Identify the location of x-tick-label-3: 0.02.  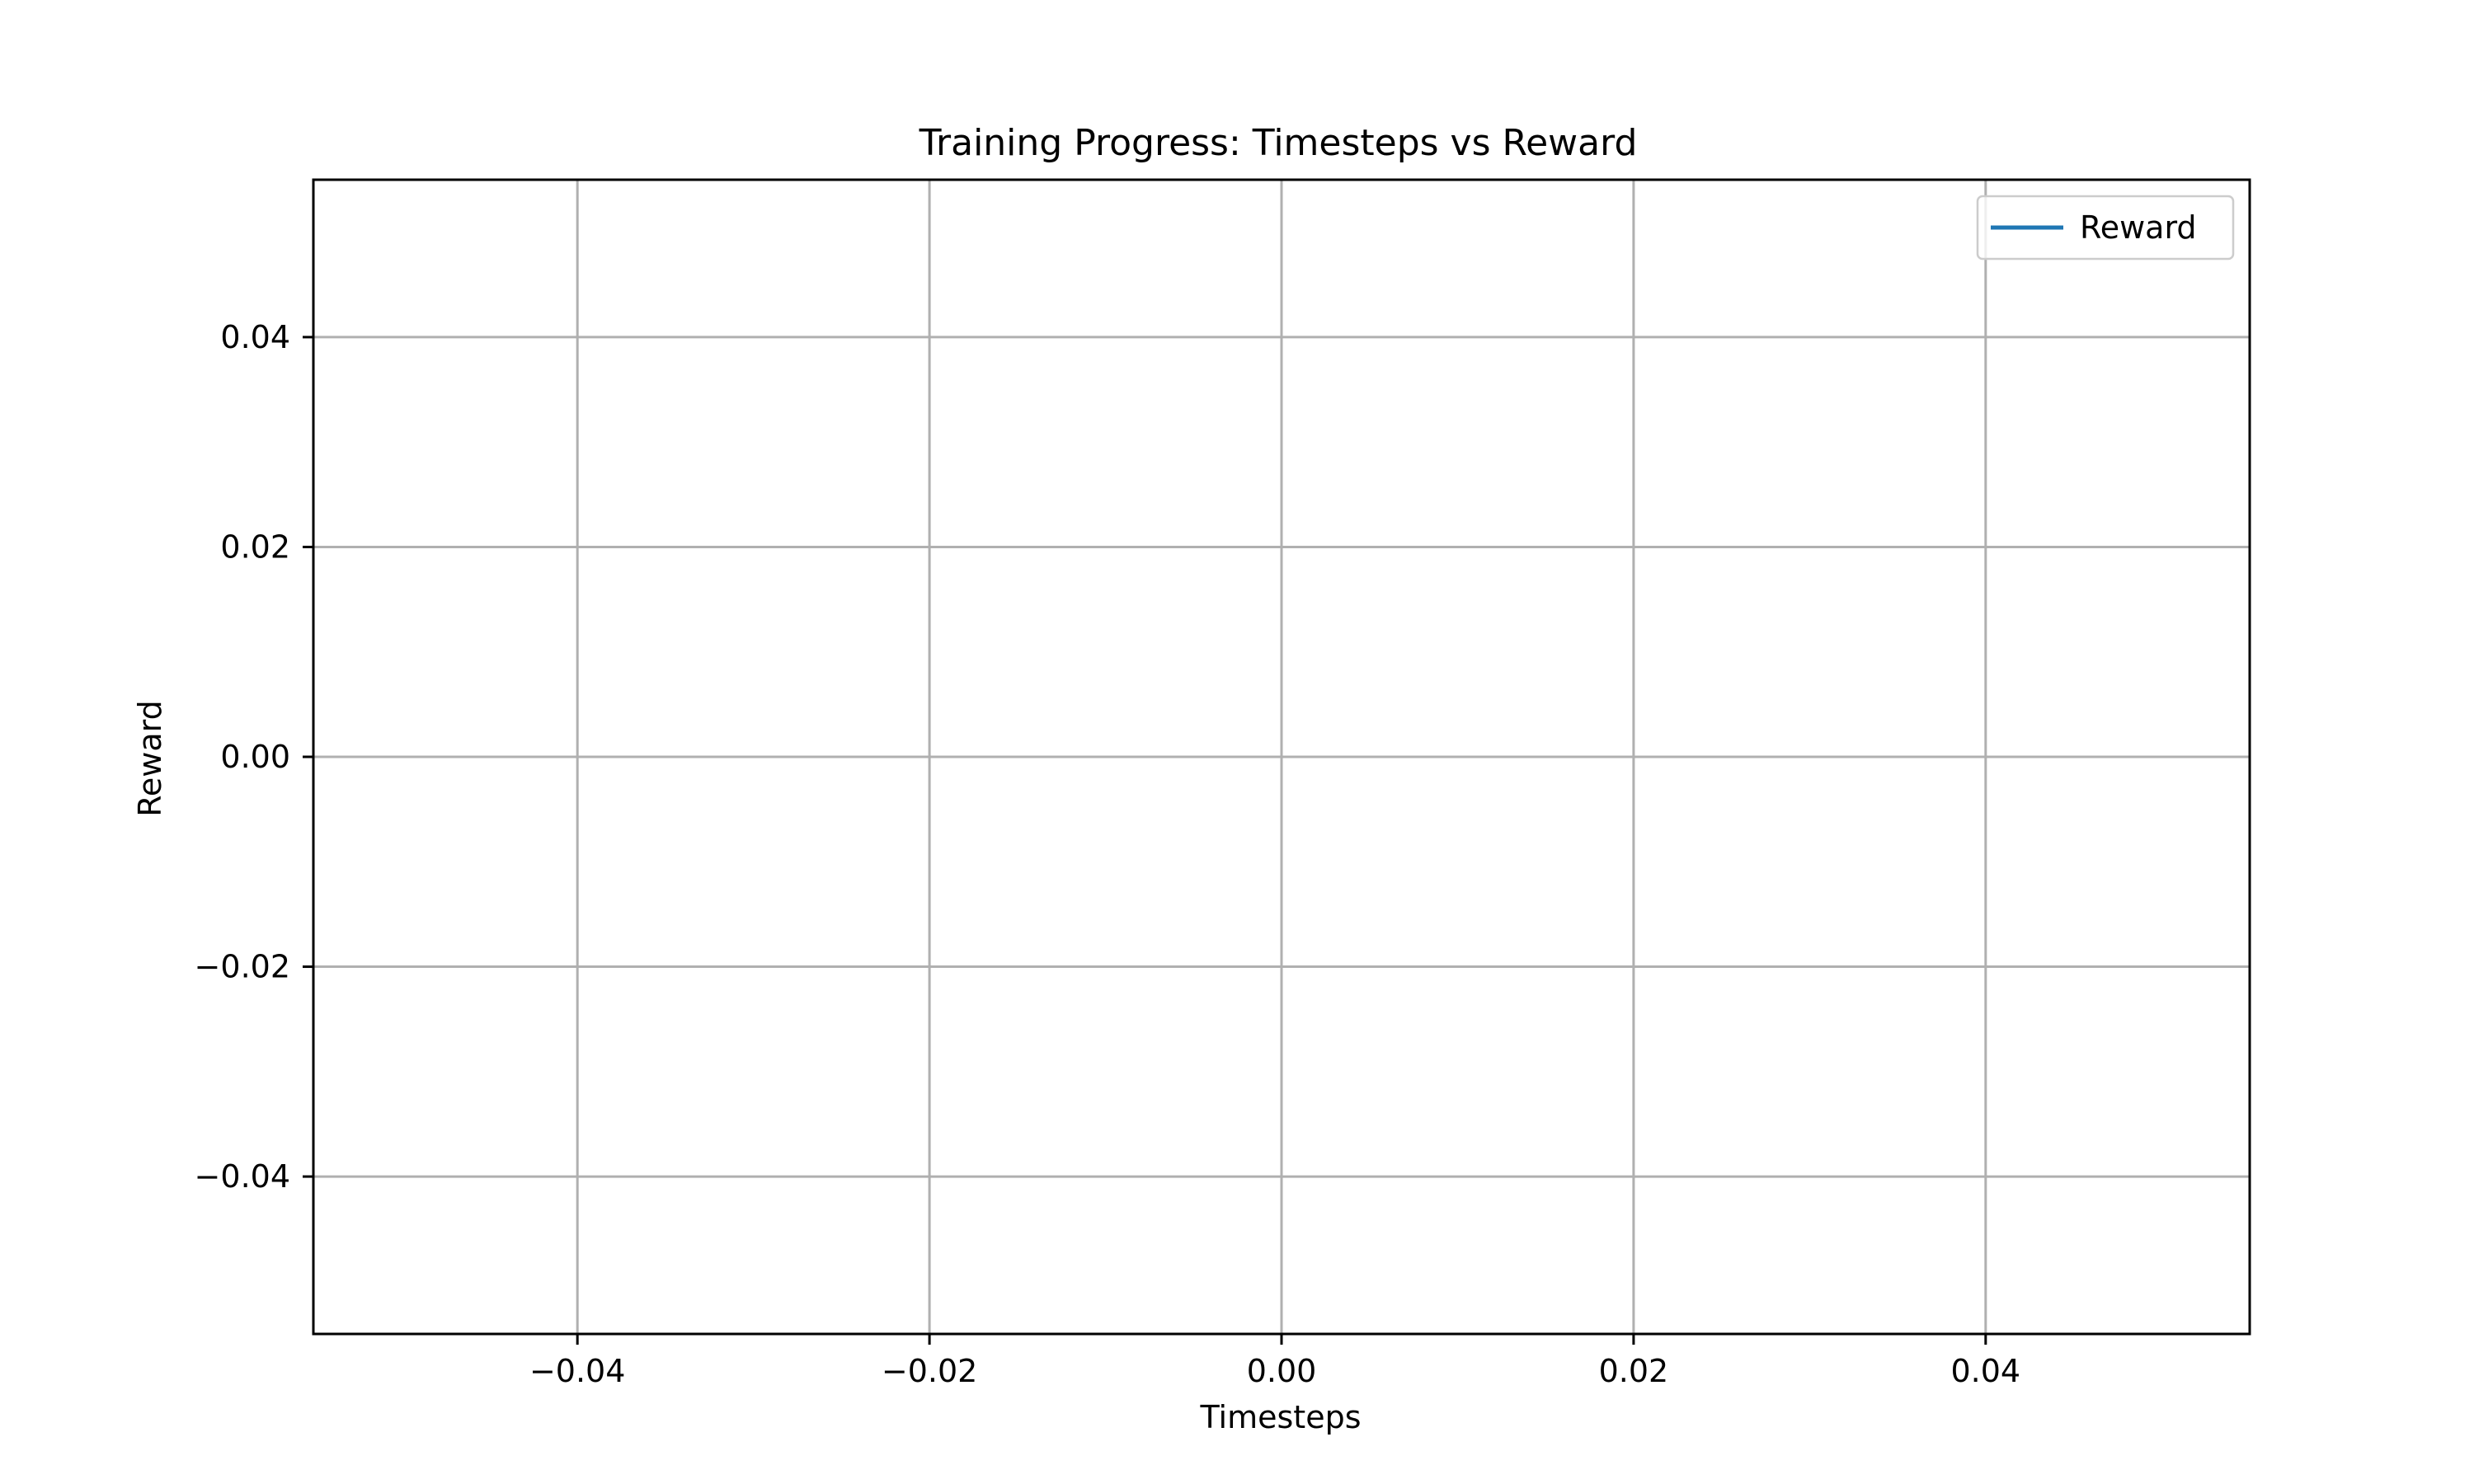
(1634, 1371).